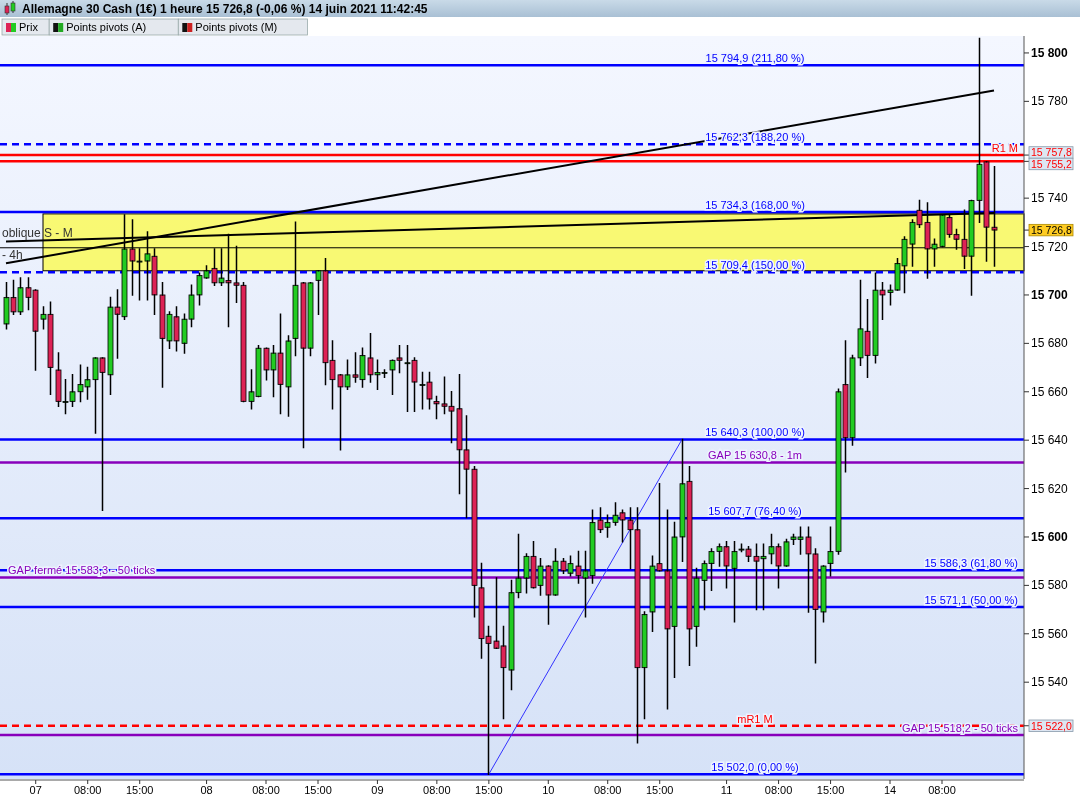  What do you see at coordinates (35, 790) in the screenshot?
I see `x-tick-label: 07` at bounding box center [35, 790].